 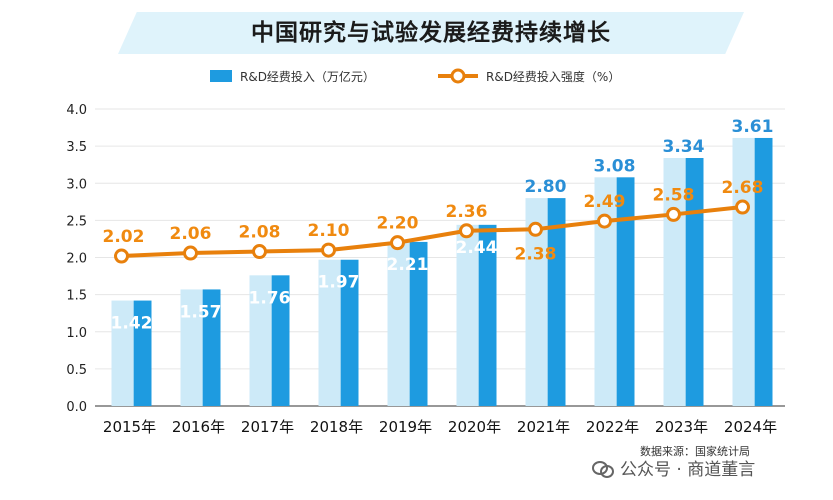 I want to click on x-tick-label: 2015年, so click(x=129, y=427).